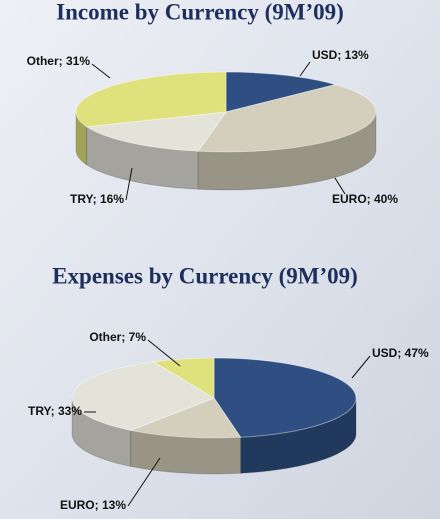 Image resolution: width=440 pixels, height=519 pixels. Describe the element at coordinates (200, 12) in the screenshot. I see `chart-title: Income by Currency (9M’09)` at that location.